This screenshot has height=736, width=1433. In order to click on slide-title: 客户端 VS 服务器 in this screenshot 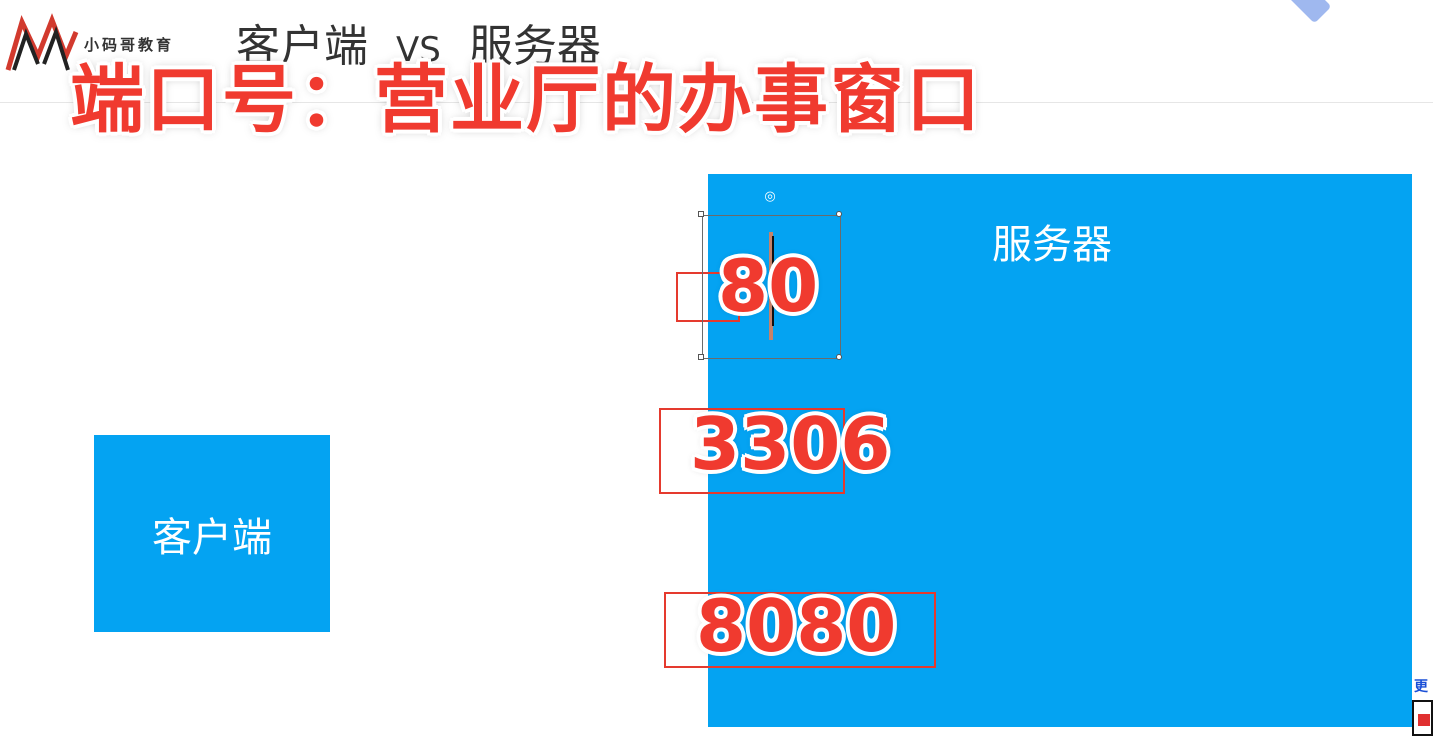, I will do `click(418, 42)`.